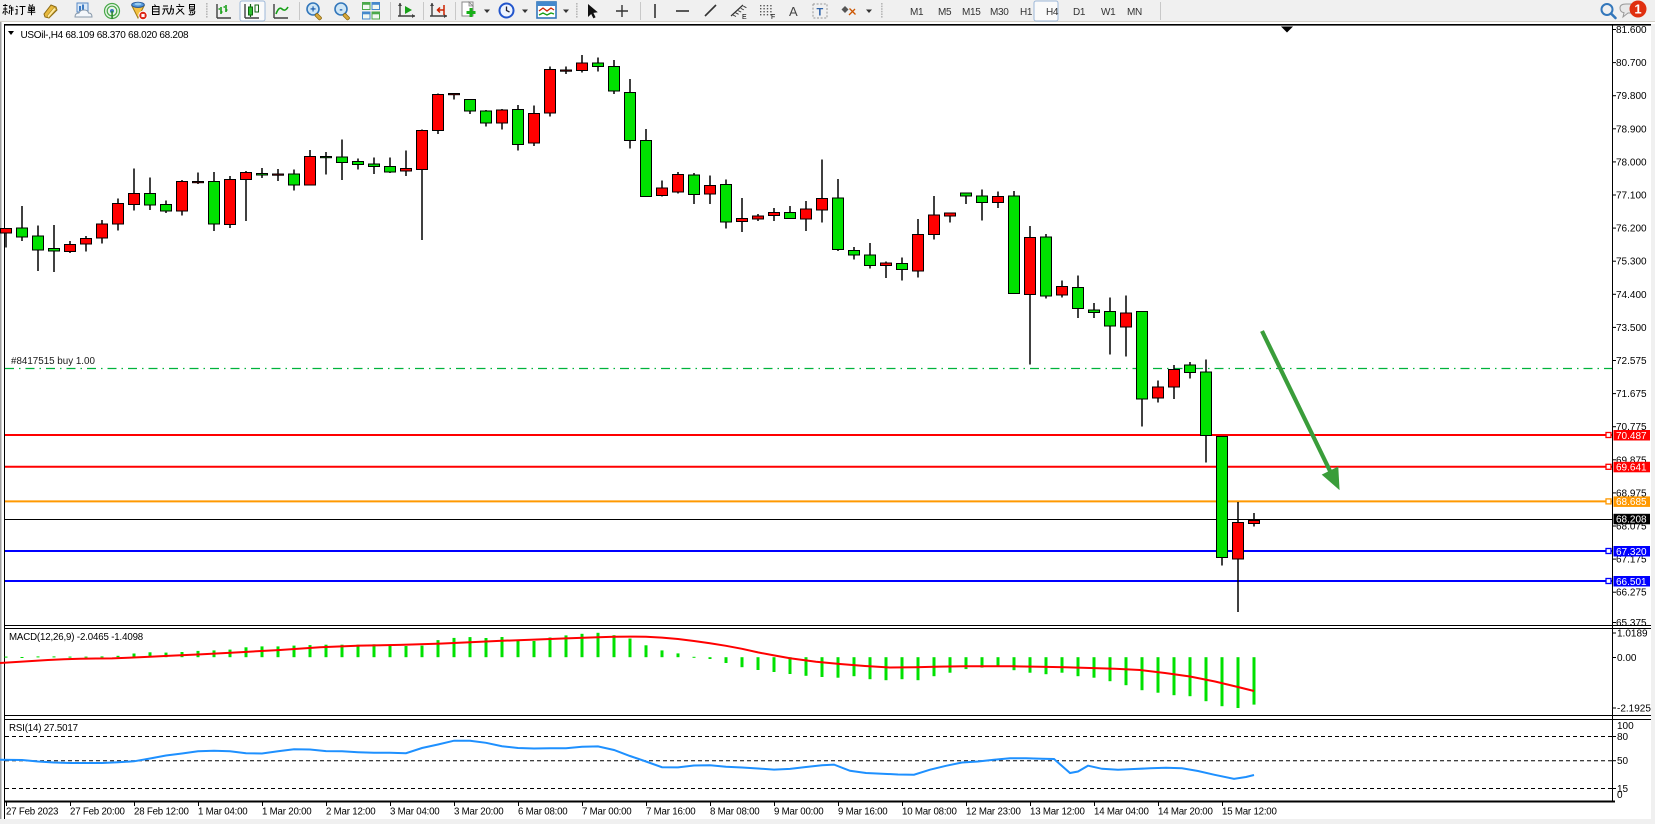  I want to click on svg-text: 2 Mar 12:00, so click(351, 812).